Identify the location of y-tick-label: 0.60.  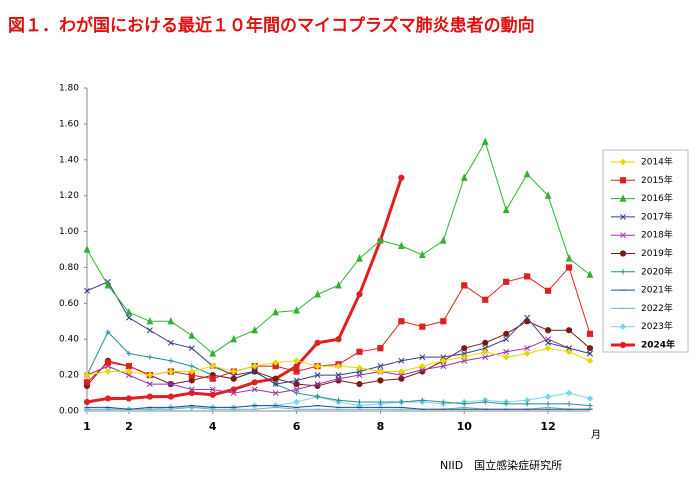
(69, 304).